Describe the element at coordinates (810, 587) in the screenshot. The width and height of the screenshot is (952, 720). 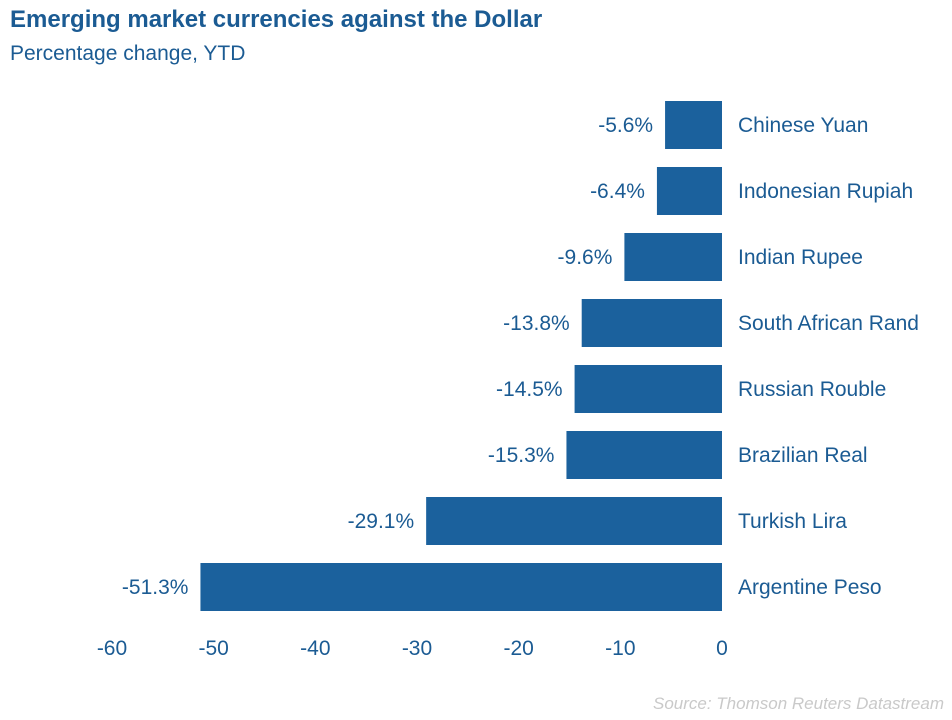
I see `category-label: Argentine Peso` at that location.